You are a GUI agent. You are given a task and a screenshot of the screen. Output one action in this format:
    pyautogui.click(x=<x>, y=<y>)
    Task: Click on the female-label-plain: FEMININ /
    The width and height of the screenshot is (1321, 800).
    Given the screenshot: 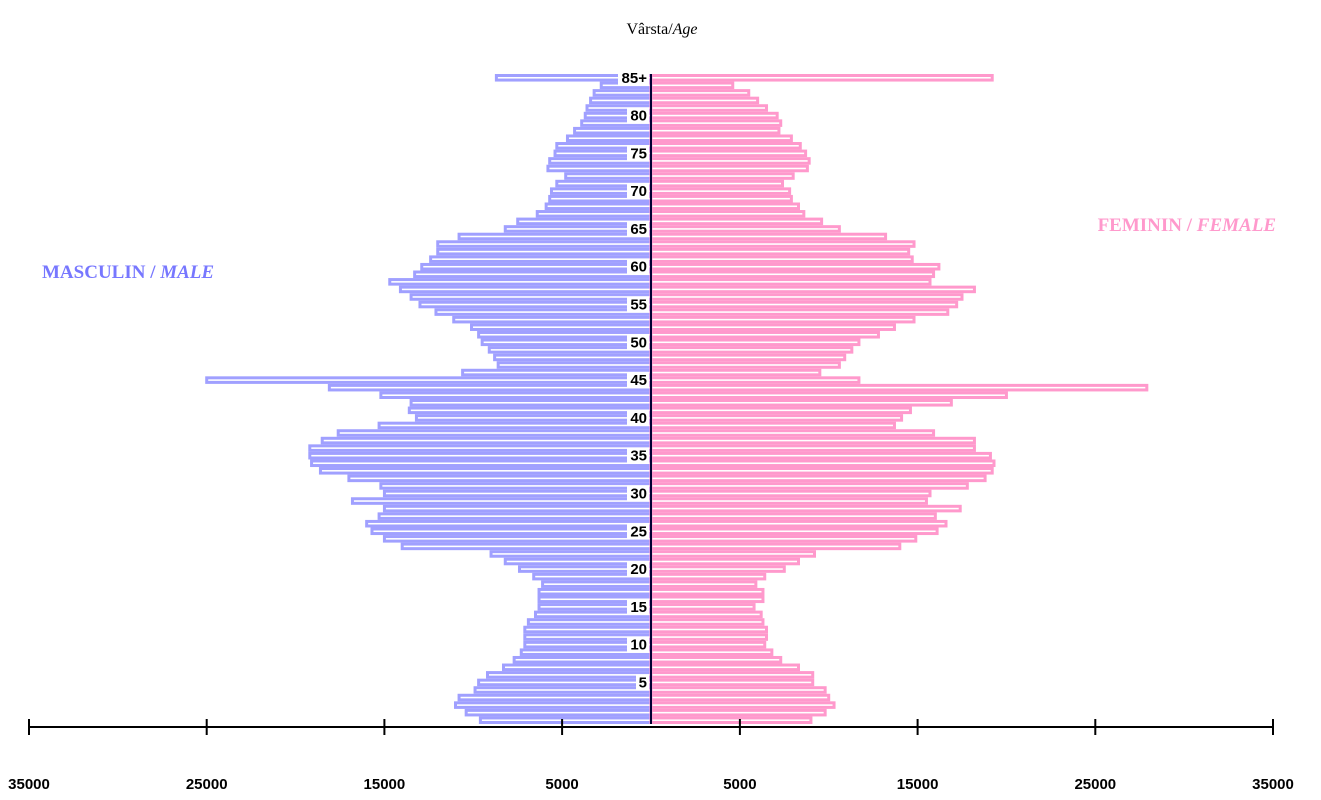 What is the action you would take?
    pyautogui.click(x=1147, y=225)
    